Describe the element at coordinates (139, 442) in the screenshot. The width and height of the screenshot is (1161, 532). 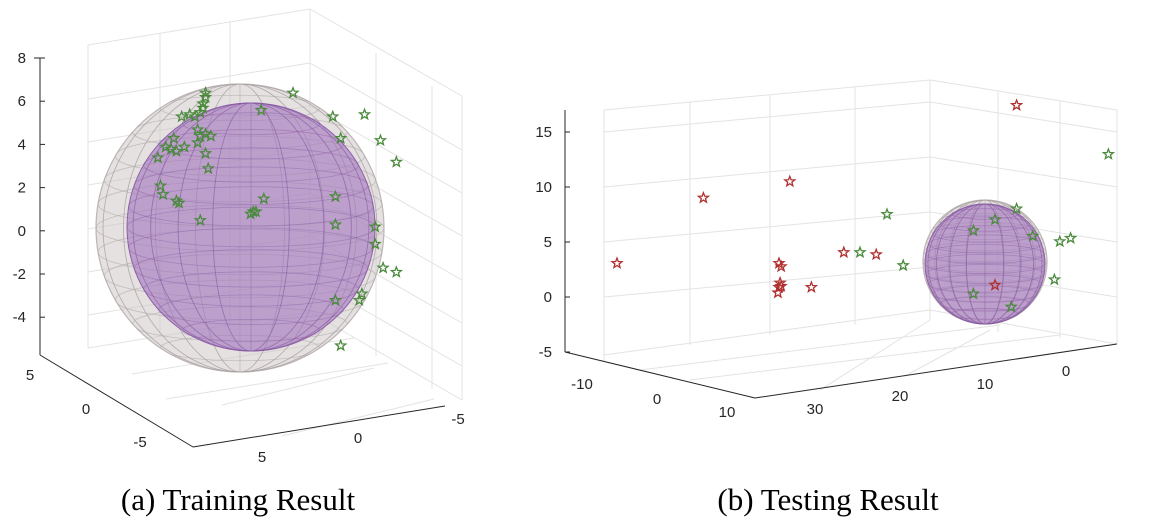
I see `training-x-tick-label: -5` at that location.